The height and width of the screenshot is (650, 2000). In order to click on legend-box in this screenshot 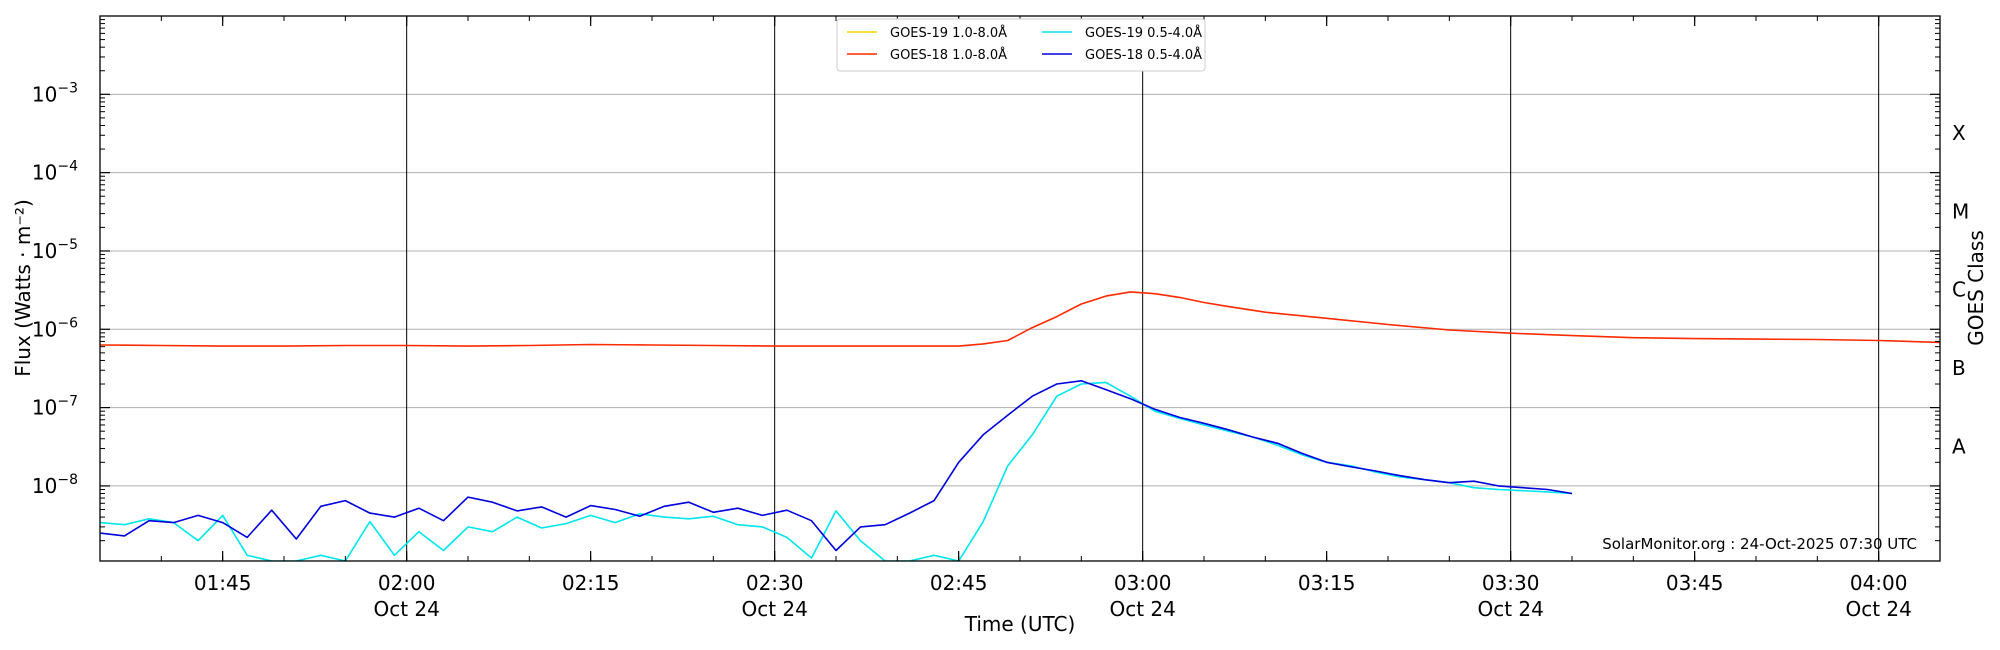, I will do `click(1021, 45)`.